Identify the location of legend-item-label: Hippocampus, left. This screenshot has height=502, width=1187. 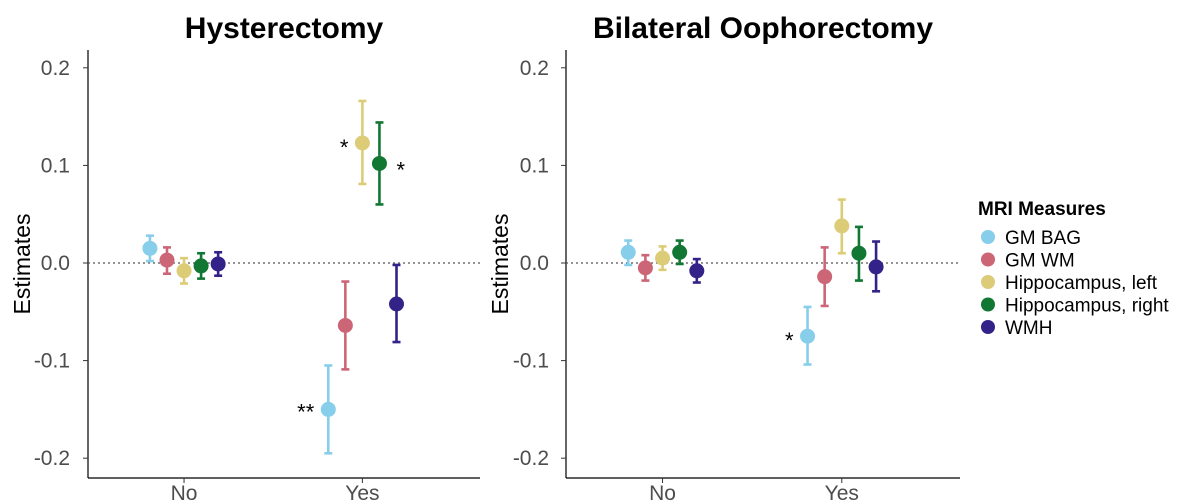
(1081, 283).